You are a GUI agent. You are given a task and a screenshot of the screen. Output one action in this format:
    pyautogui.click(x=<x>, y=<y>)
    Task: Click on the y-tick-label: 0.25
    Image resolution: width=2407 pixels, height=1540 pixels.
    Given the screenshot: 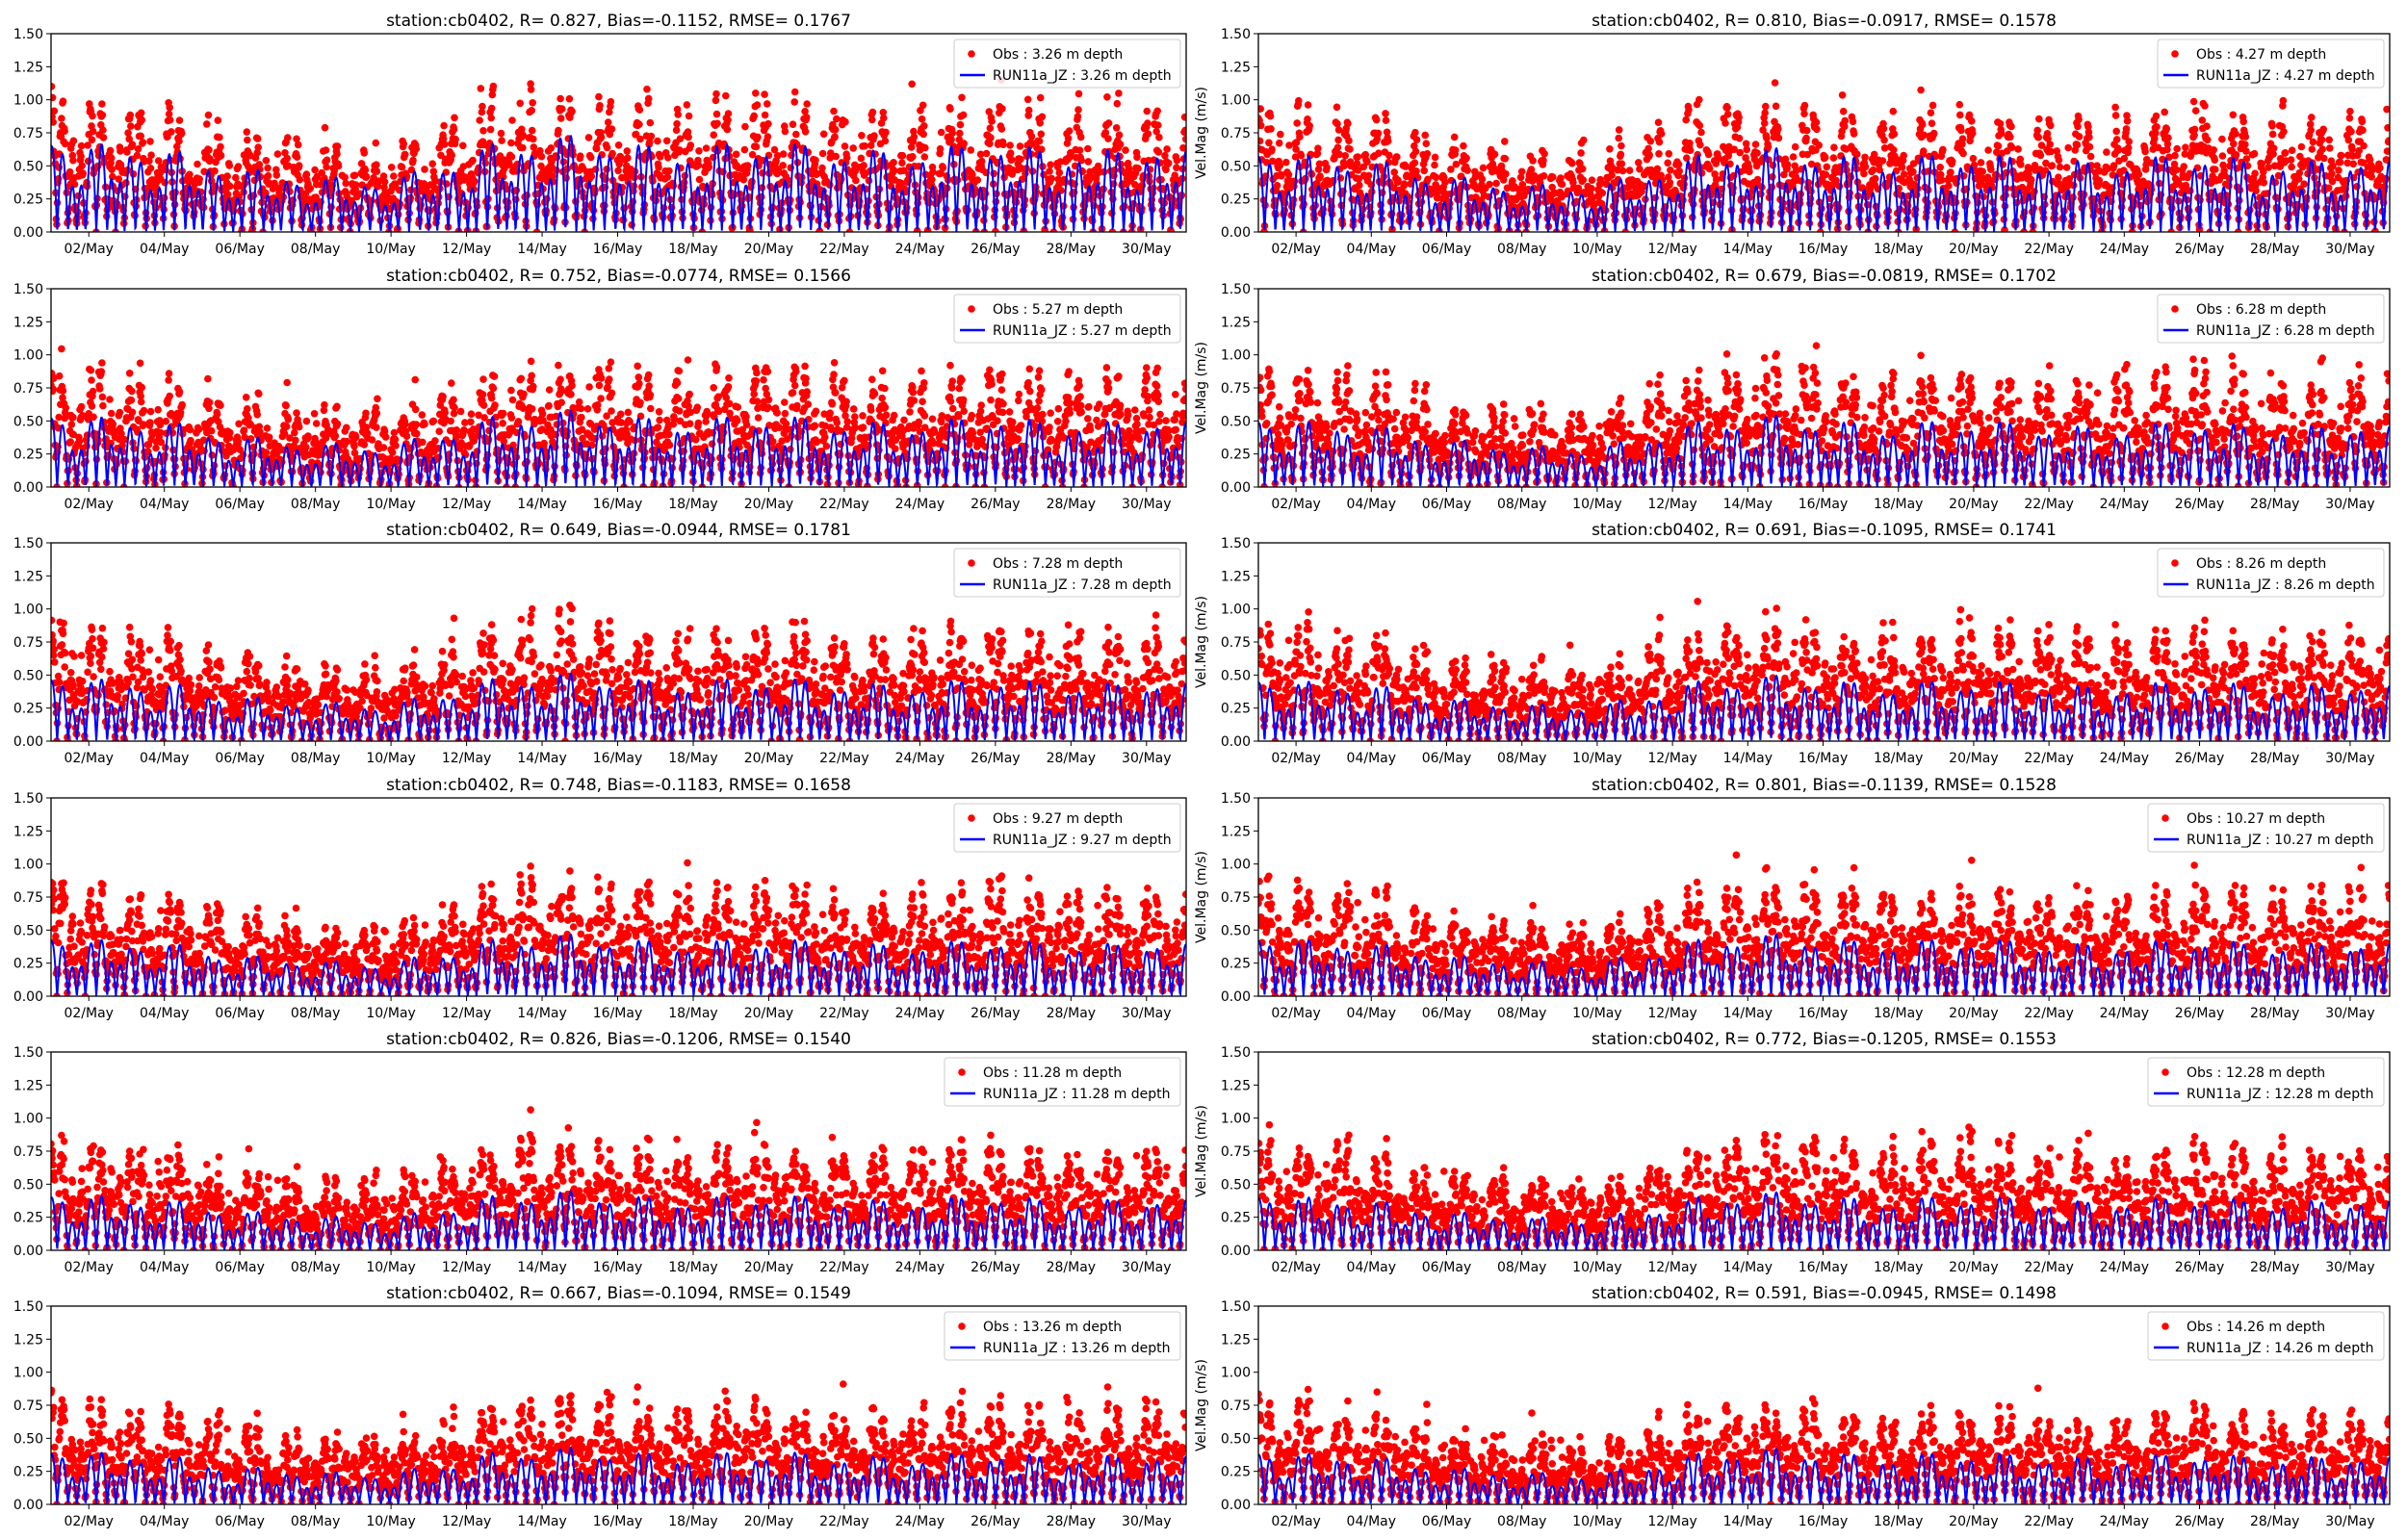 What is the action you would take?
    pyautogui.click(x=1236, y=200)
    